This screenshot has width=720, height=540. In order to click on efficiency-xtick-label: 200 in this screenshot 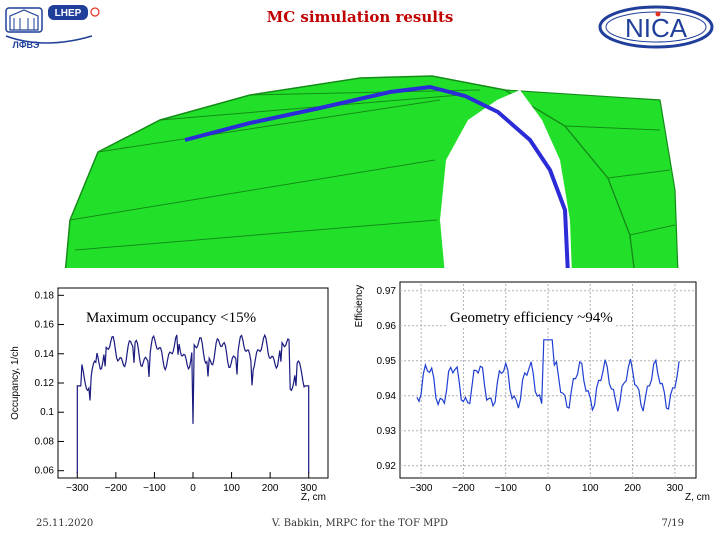, I will do `click(632, 488)`.